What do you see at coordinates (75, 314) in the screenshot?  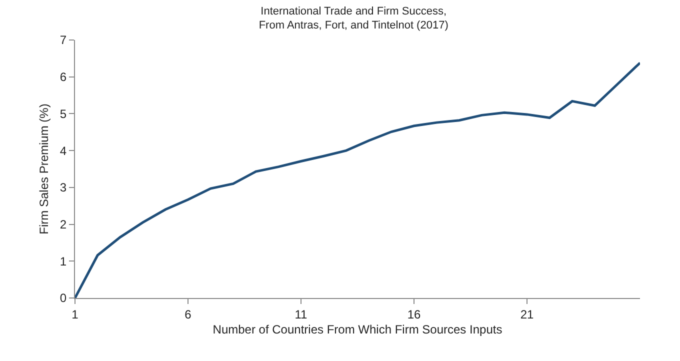 I see `x-tick-label: 1` at bounding box center [75, 314].